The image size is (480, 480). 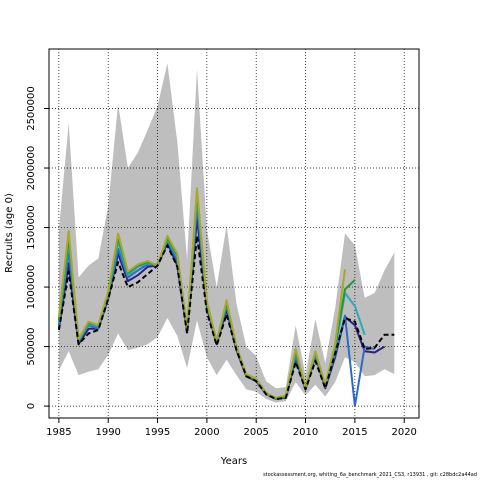 What do you see at coordinates (403, 432) in the screenshot?
I see `x-tick-label: 2020` at bounding box center [403, 432].